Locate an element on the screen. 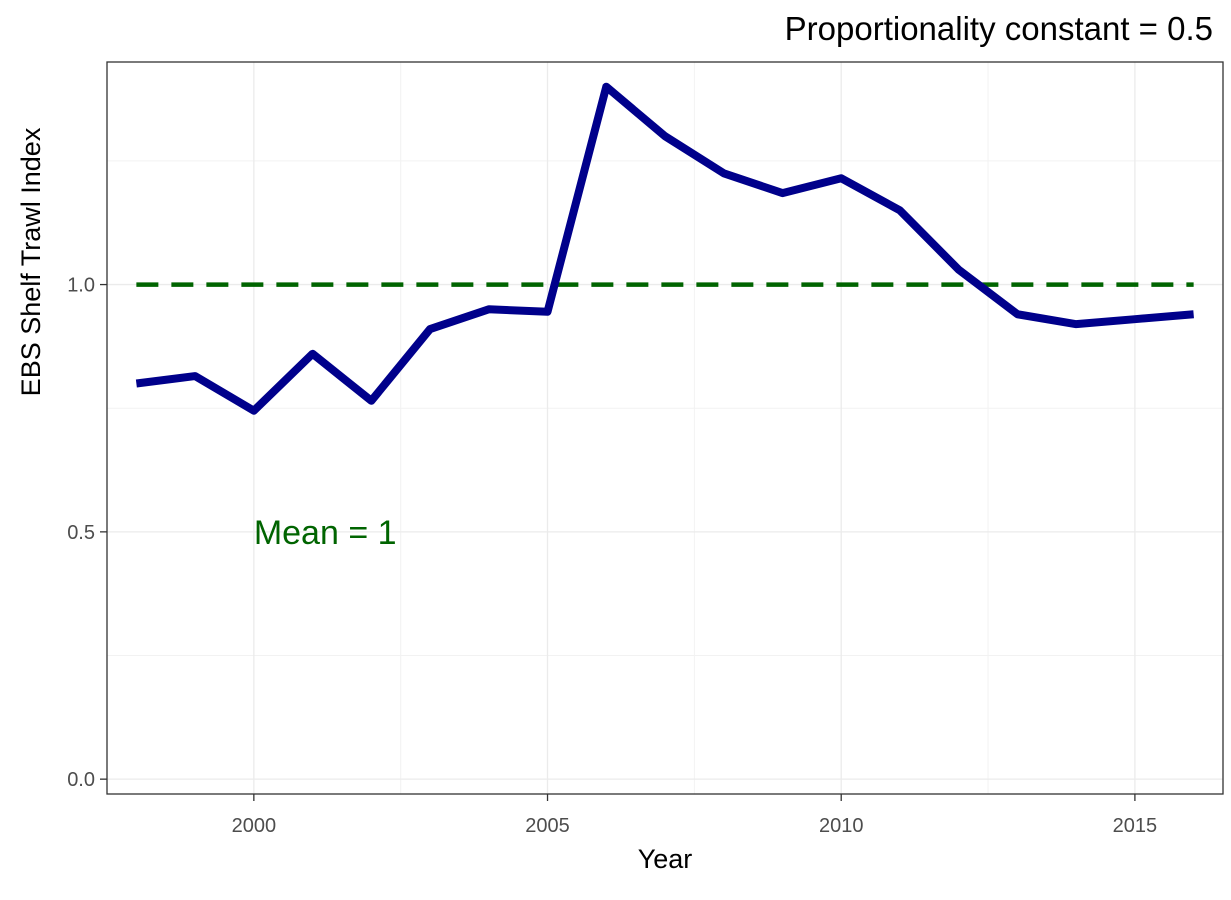 Image resolution: width=1231 pixels, height=900 pixels. mean-annotation: Mean = 1 is located at coordinates (325, 533).